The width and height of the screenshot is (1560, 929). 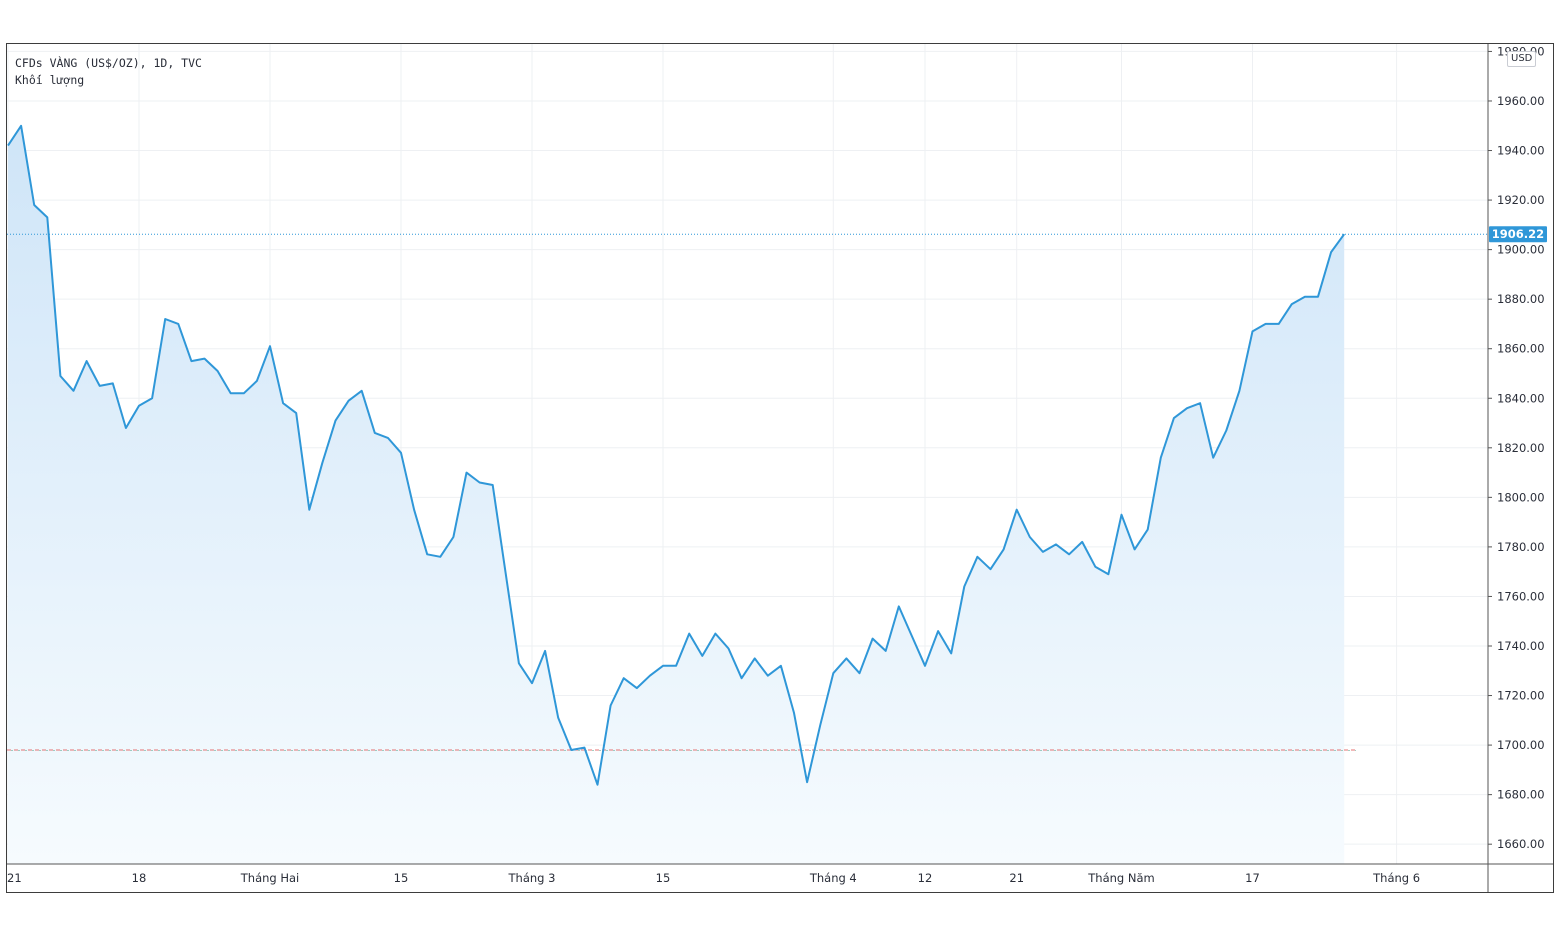 I want to click on y-tick-label: 1920.00, so click(x=1521, y=200).